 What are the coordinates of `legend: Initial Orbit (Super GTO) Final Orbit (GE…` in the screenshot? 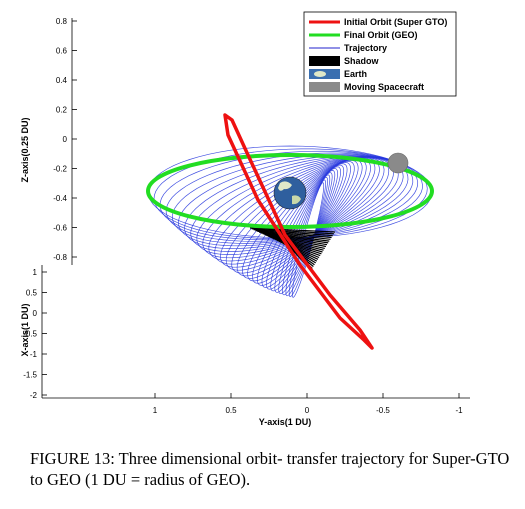 It's located at (380, 54).